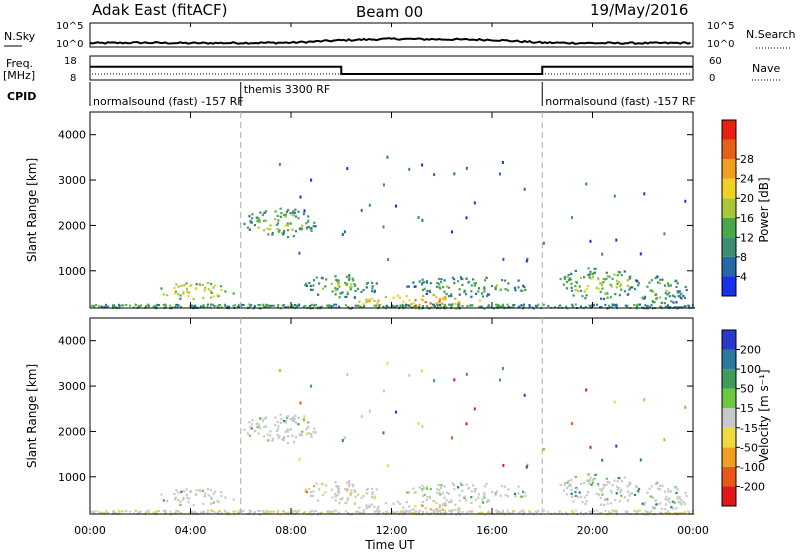  Describe the element at coordinates (72, 180) in the screenshot. I see `y-tick-label: 3000` at that location.